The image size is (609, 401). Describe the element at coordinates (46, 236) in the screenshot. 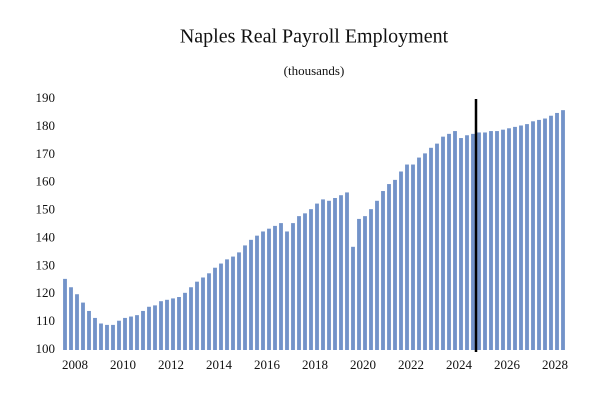

I see `y-tick-label: 140` at that location.